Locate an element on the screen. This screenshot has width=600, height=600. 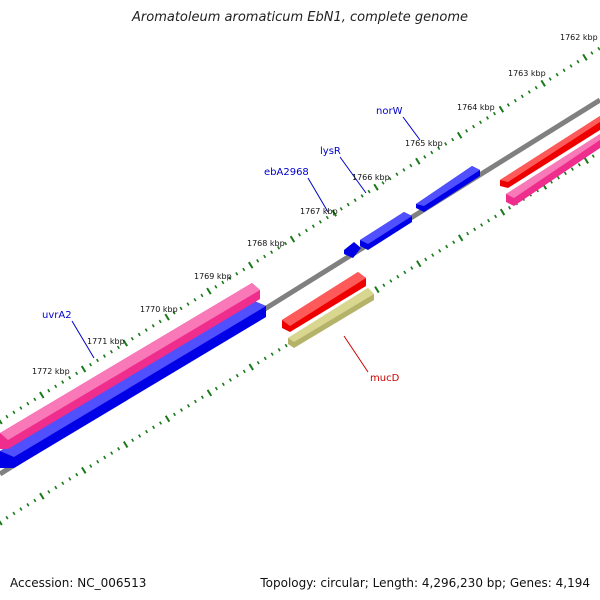
gene-label-uvrA2: uvrA2 is located at coordinates (57, 315).